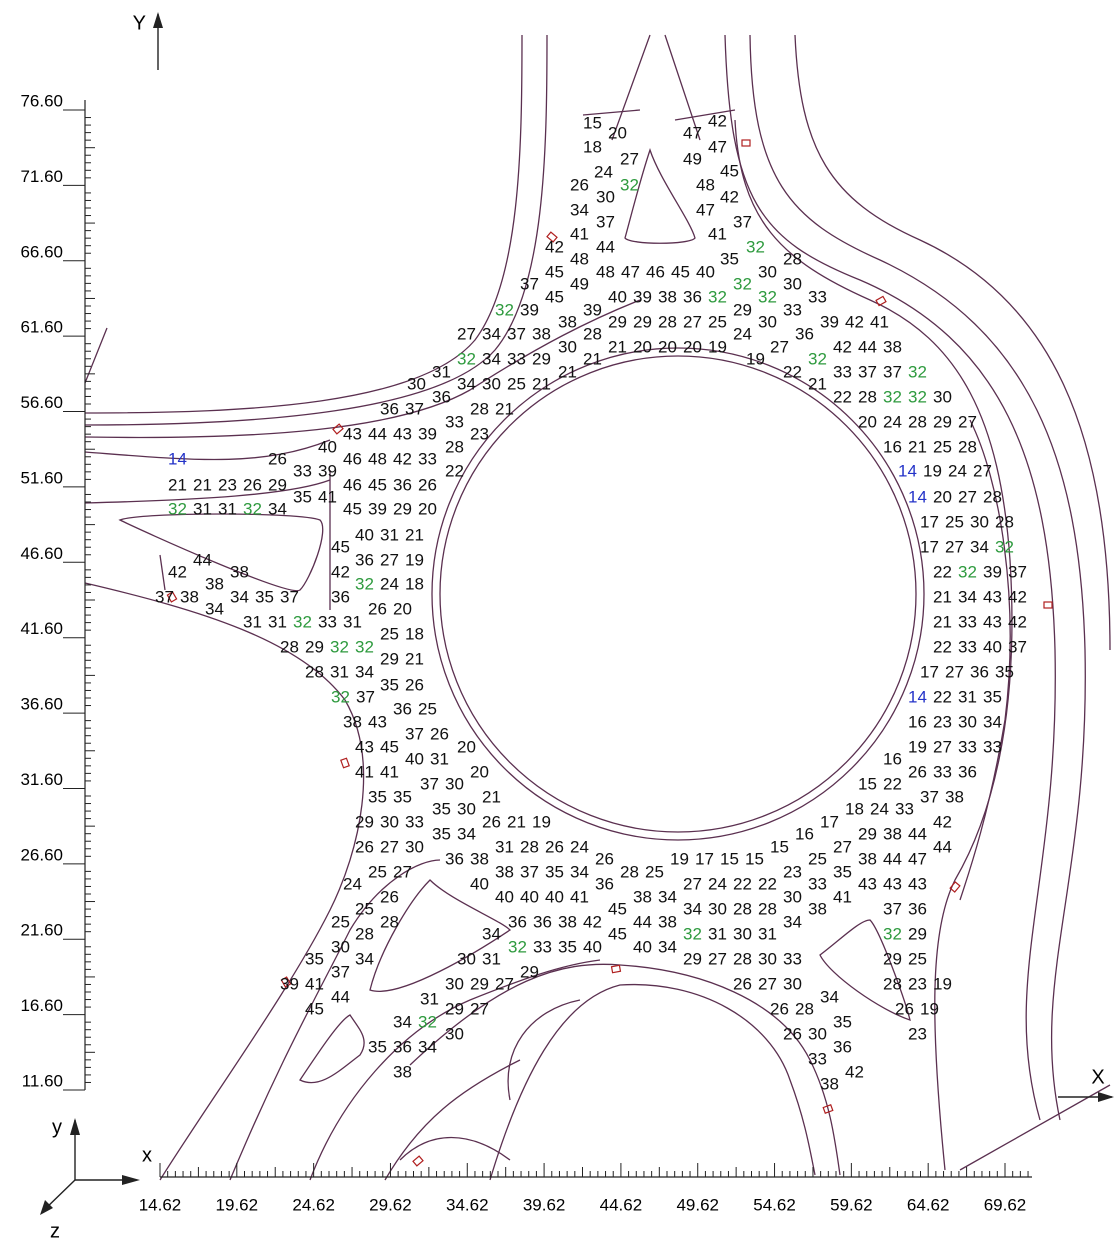 The height and width of the screenshot is (1246, 1116). What do you see at coordinates (427, 1021) in the screenshot?
I see `depth-label: 32` at bounding box center [427, 1021].